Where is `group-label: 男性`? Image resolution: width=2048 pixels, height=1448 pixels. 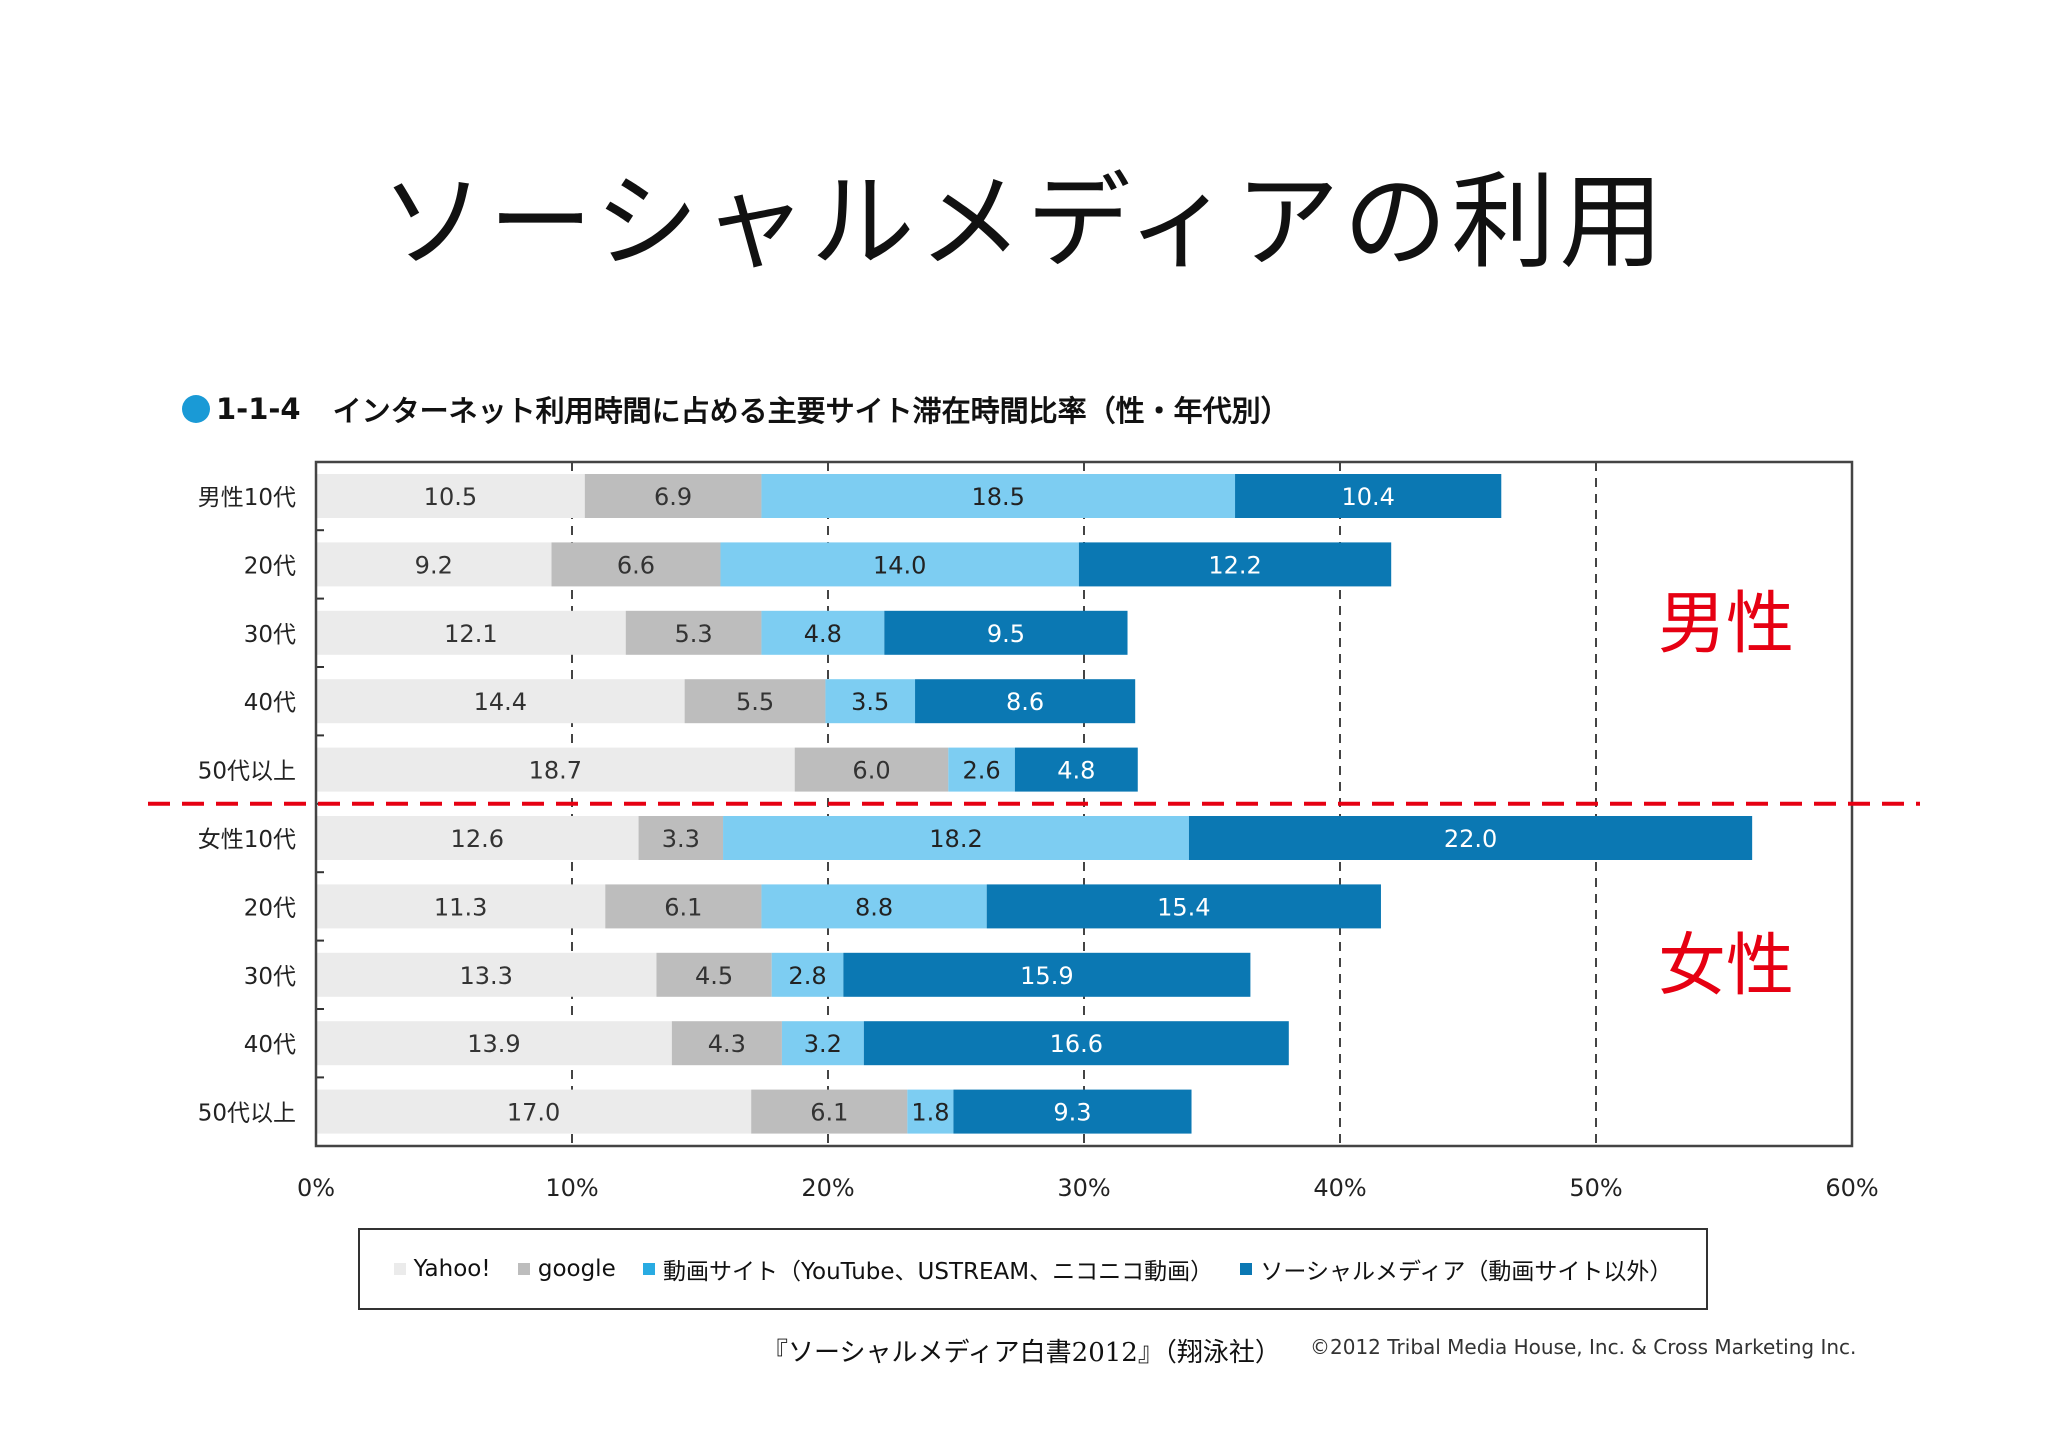 group-label: 男性 is located at coordinates (1726, 624).